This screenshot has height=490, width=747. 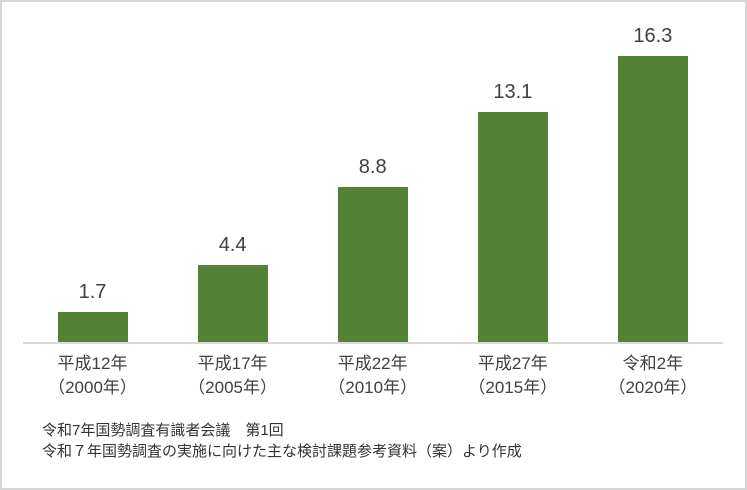 I want to click on bar-column: 13.1, so click(x=513, y=211).